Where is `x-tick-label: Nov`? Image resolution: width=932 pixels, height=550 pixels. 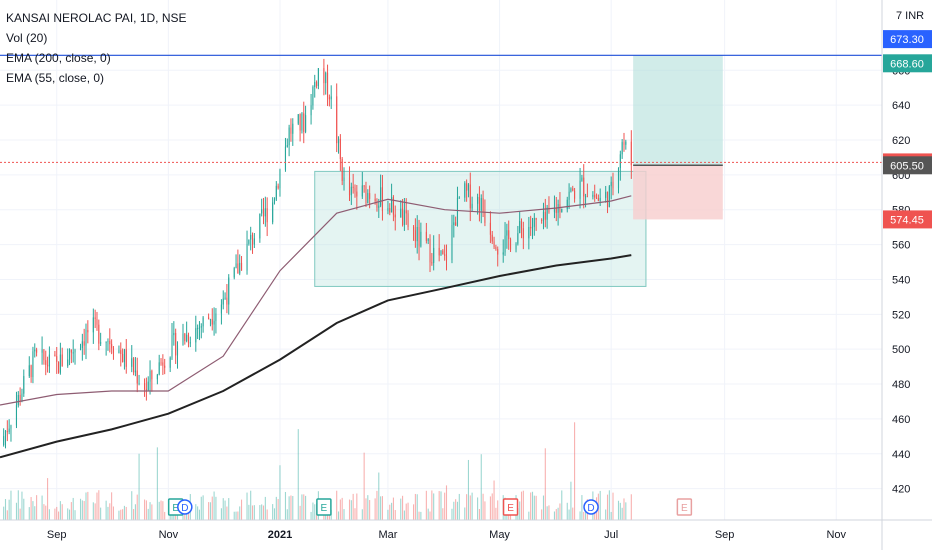
x-tick-label: Nov is located at coordinates (836, 535).